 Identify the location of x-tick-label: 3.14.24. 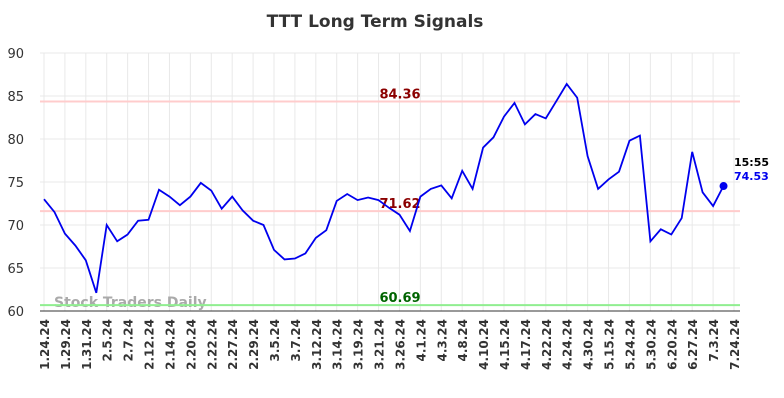
(338, 344).